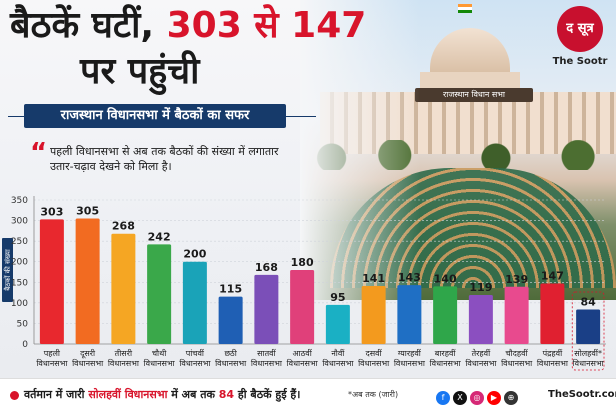  What do you see at coordinates (19, 283) in the screenshot?
I see `y-tick-label: 150` at bounding box center [19, 283].